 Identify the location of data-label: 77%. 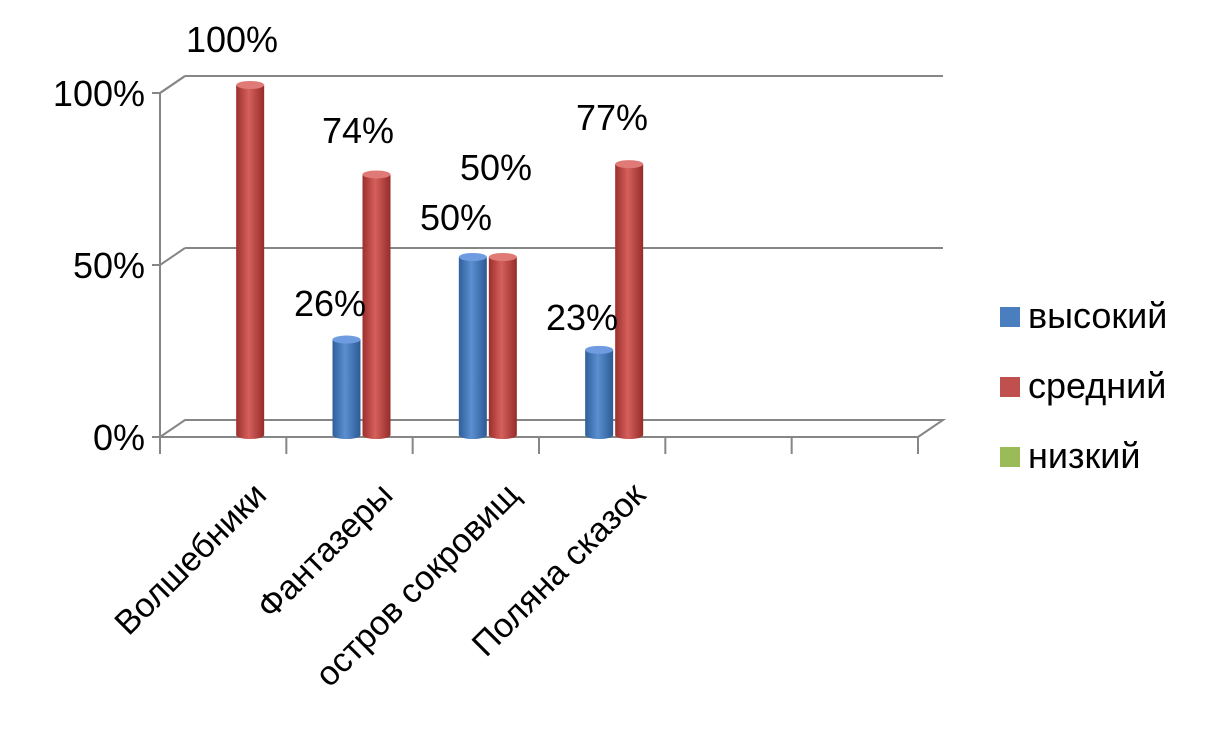
(612, 117).